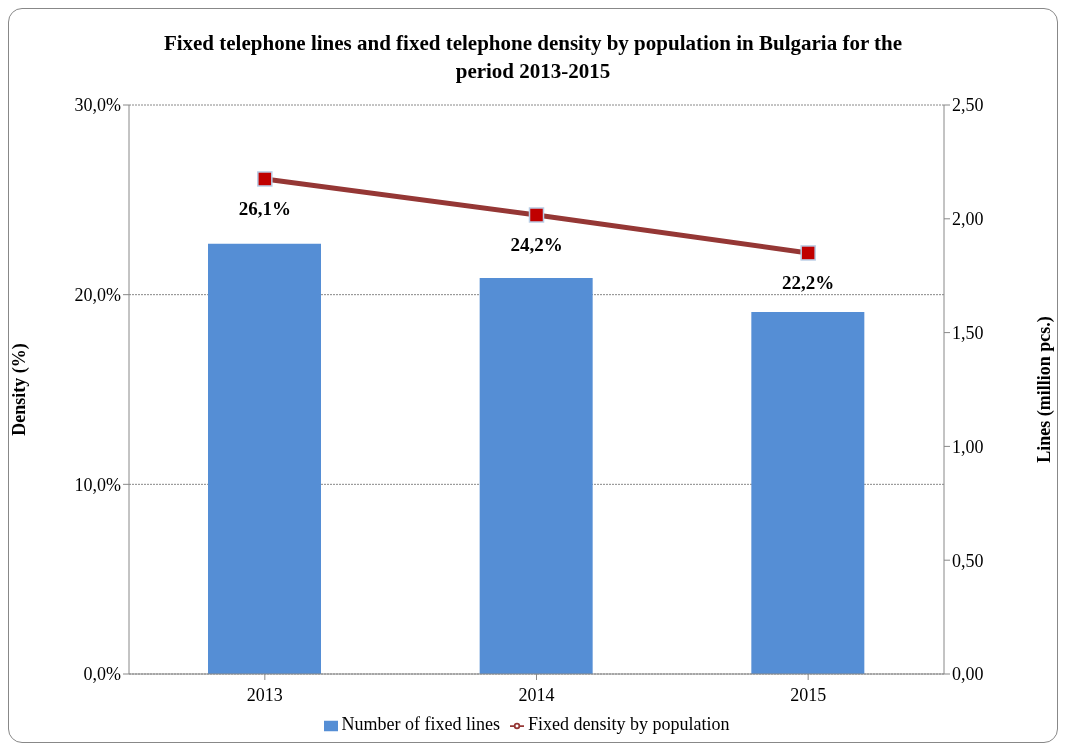 This screenshot has height=751, width=1067. Describe the element at coordinates (968, 446) in the screenshot. I see `y2-tick-label: 1,00` at that location.